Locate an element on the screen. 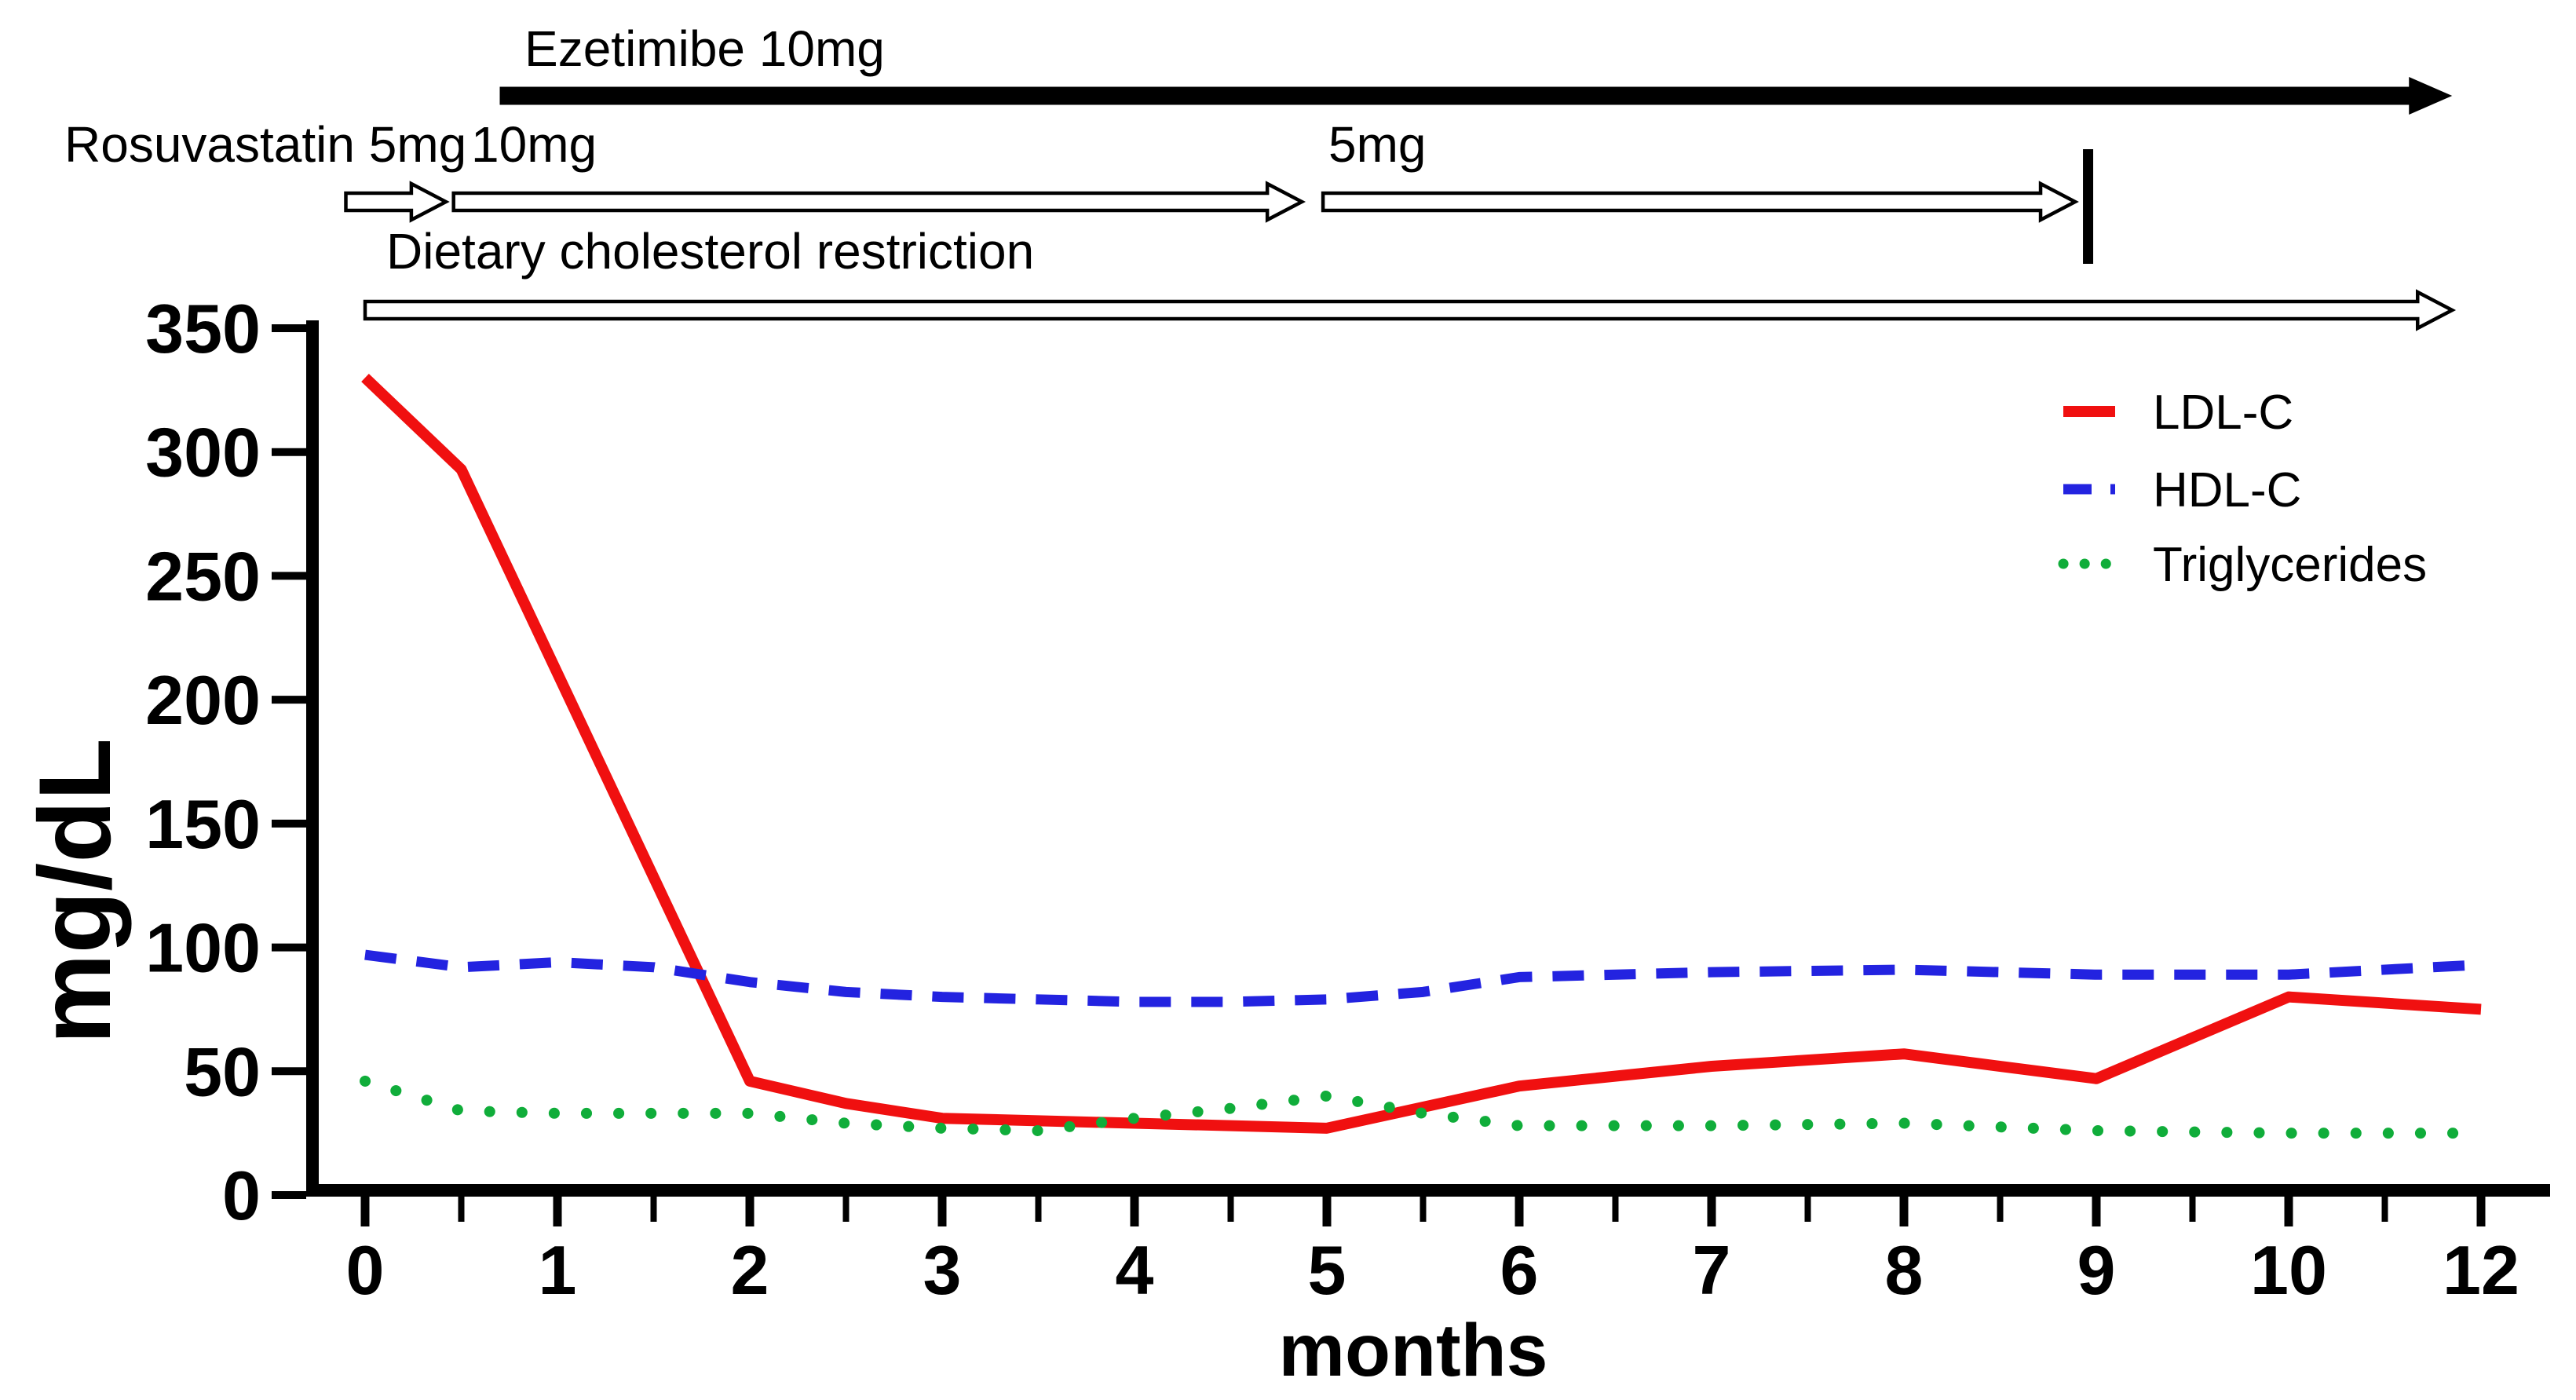  y-tick-label: 50 is located at coordinates (222, 1071).